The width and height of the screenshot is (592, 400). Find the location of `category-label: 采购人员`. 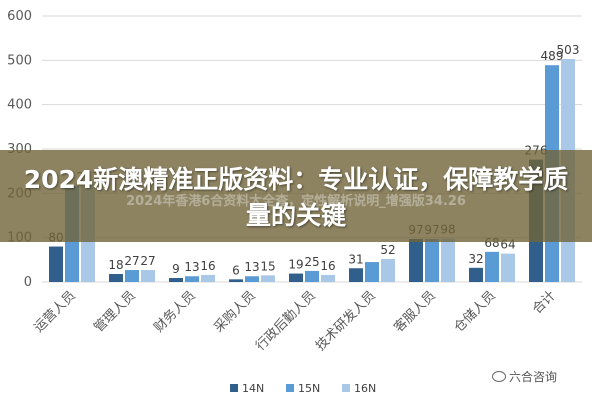

category-label: 采购人员 is located at coordinates (235, 312).